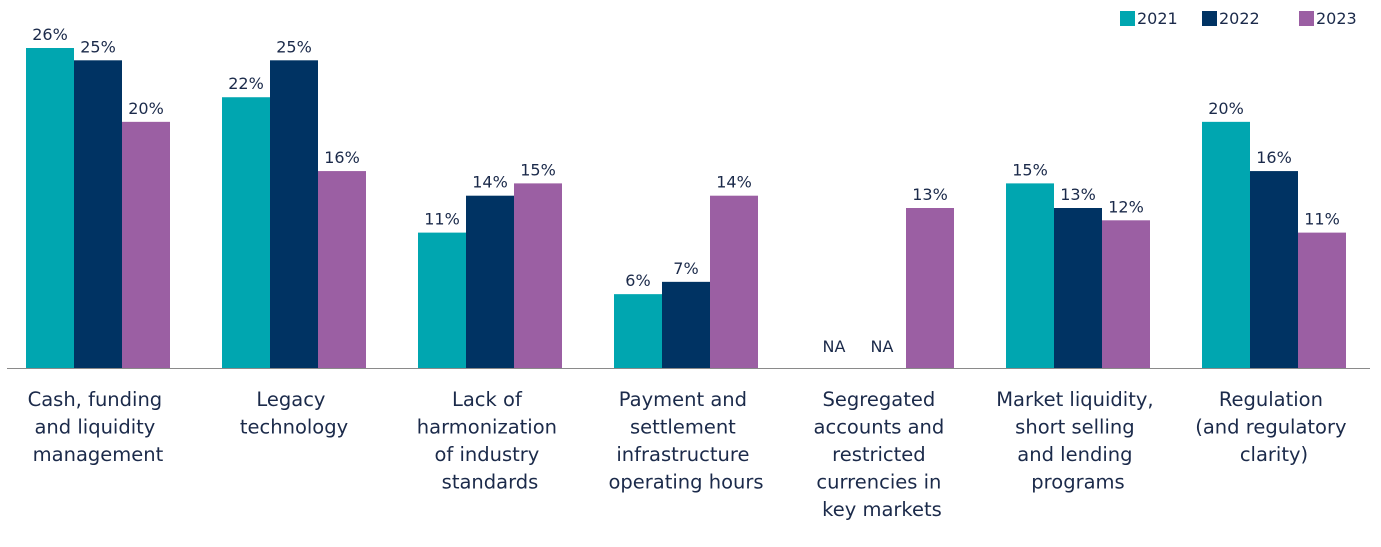 The image size is (1381, 547). What do you see at coordinates (1274, 399) in the screenshot?
I see `label-line: Regulation` at bounding box center [1274, 399].